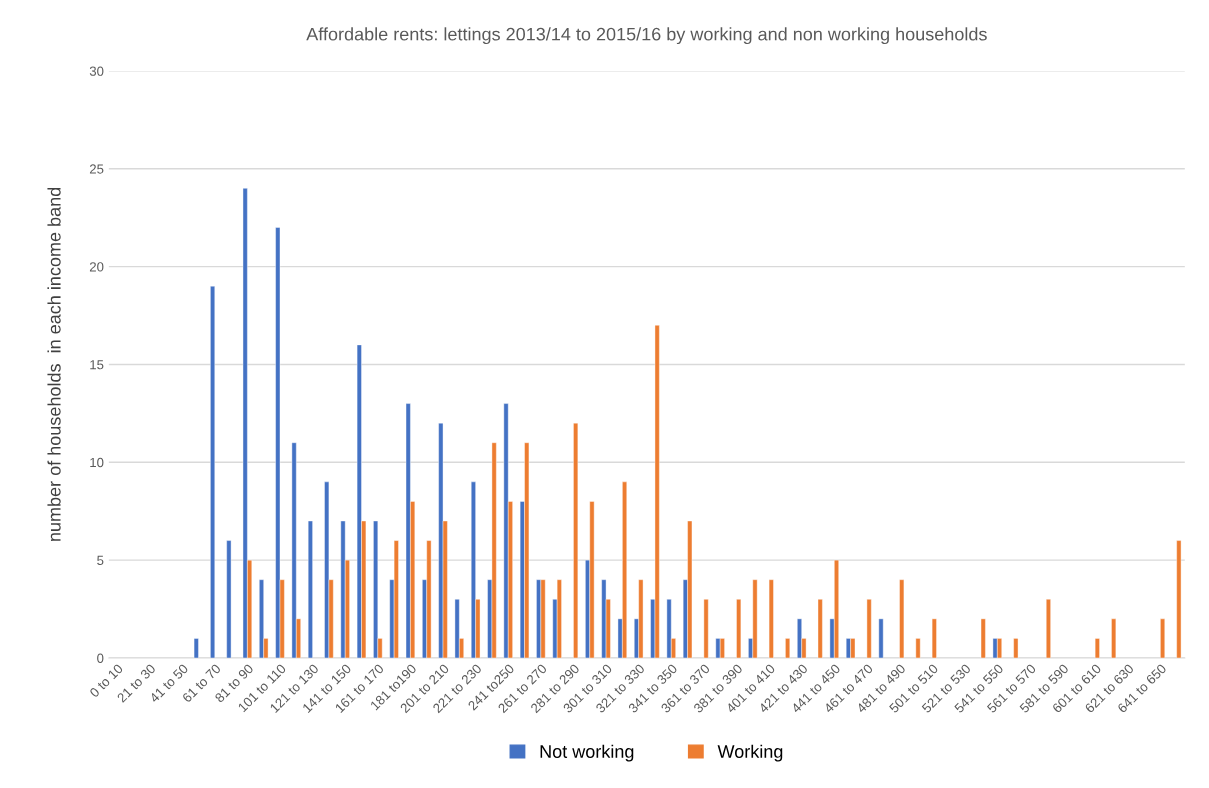 The width and height of the screenshot is (1209, 788). Describe the element at coordinates (96, 169) in the screenshot. I see `y-tick-label: 25` at that location.